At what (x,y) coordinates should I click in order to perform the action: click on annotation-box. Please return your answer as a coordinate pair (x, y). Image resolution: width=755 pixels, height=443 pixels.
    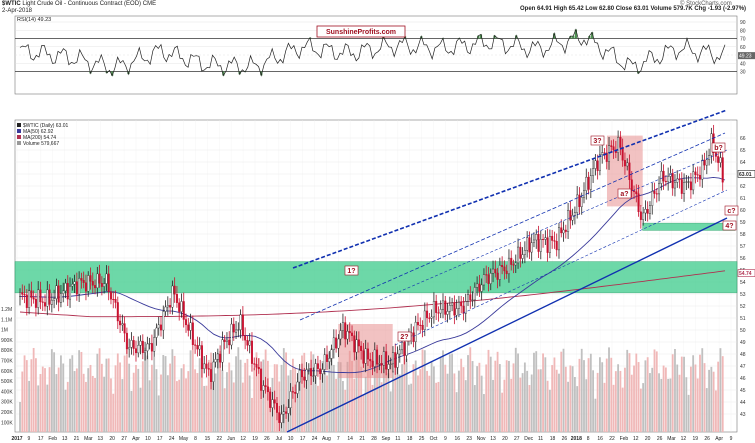
    Looking at the image, I should click on (624, 193).